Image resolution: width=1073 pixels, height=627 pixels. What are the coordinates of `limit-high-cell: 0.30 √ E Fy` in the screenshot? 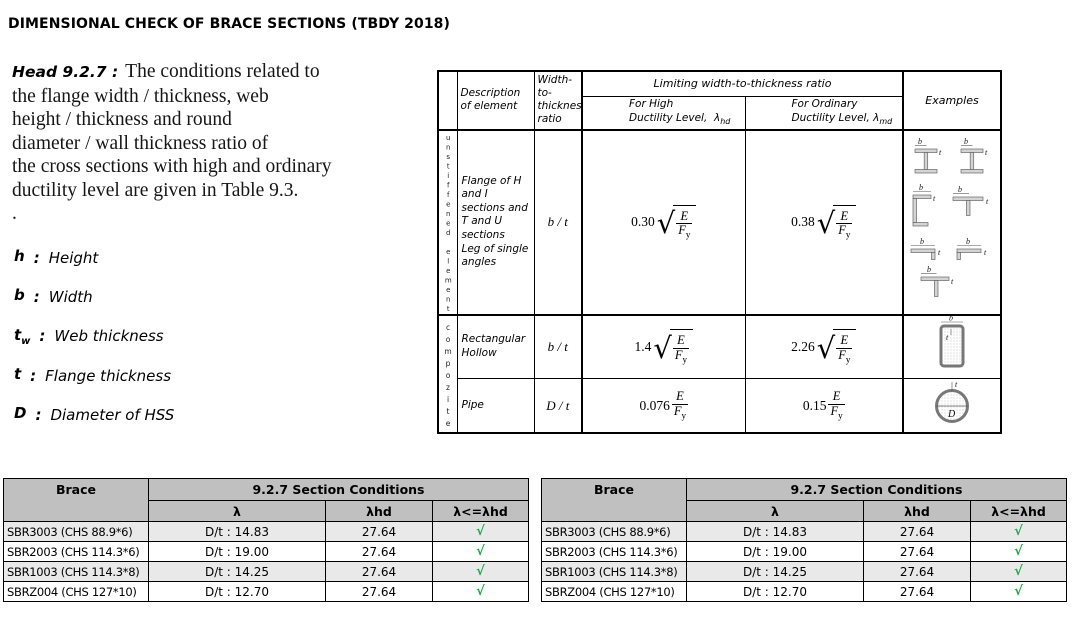 It's located at (663, 222).